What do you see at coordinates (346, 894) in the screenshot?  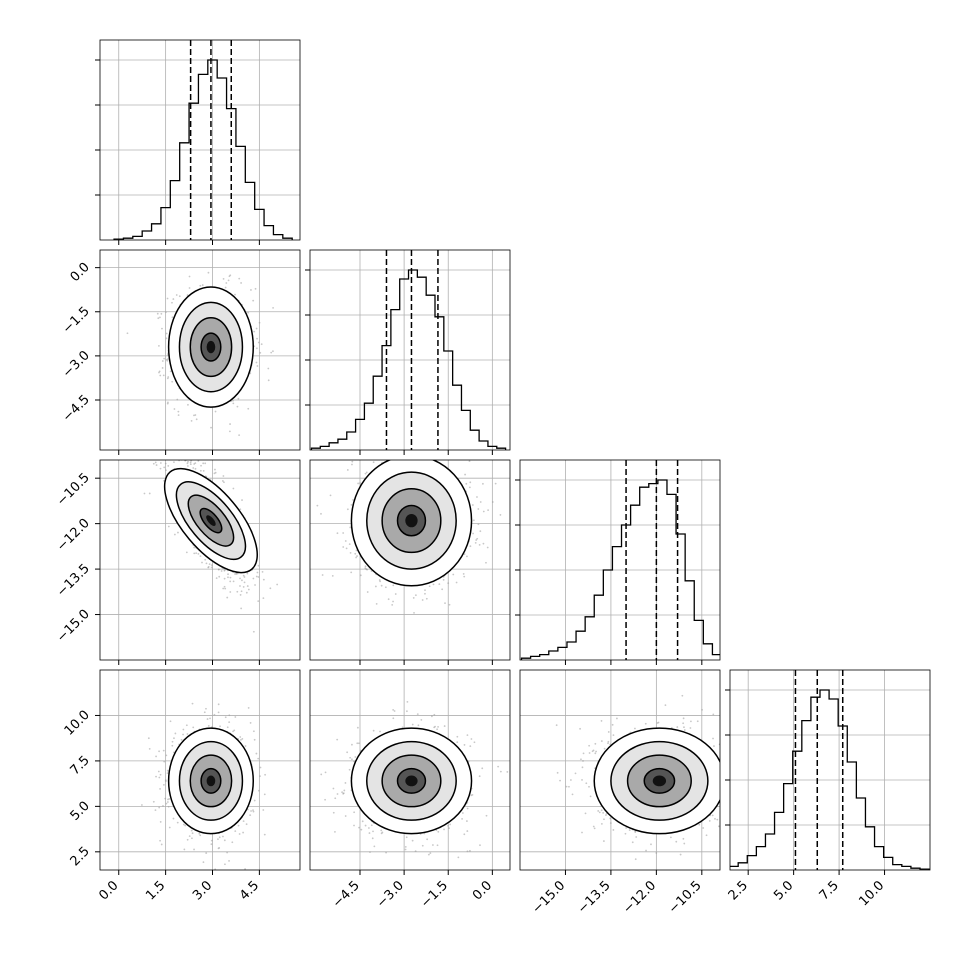 I see `xtick-label: −4.5` at bounding box center [346, 894].